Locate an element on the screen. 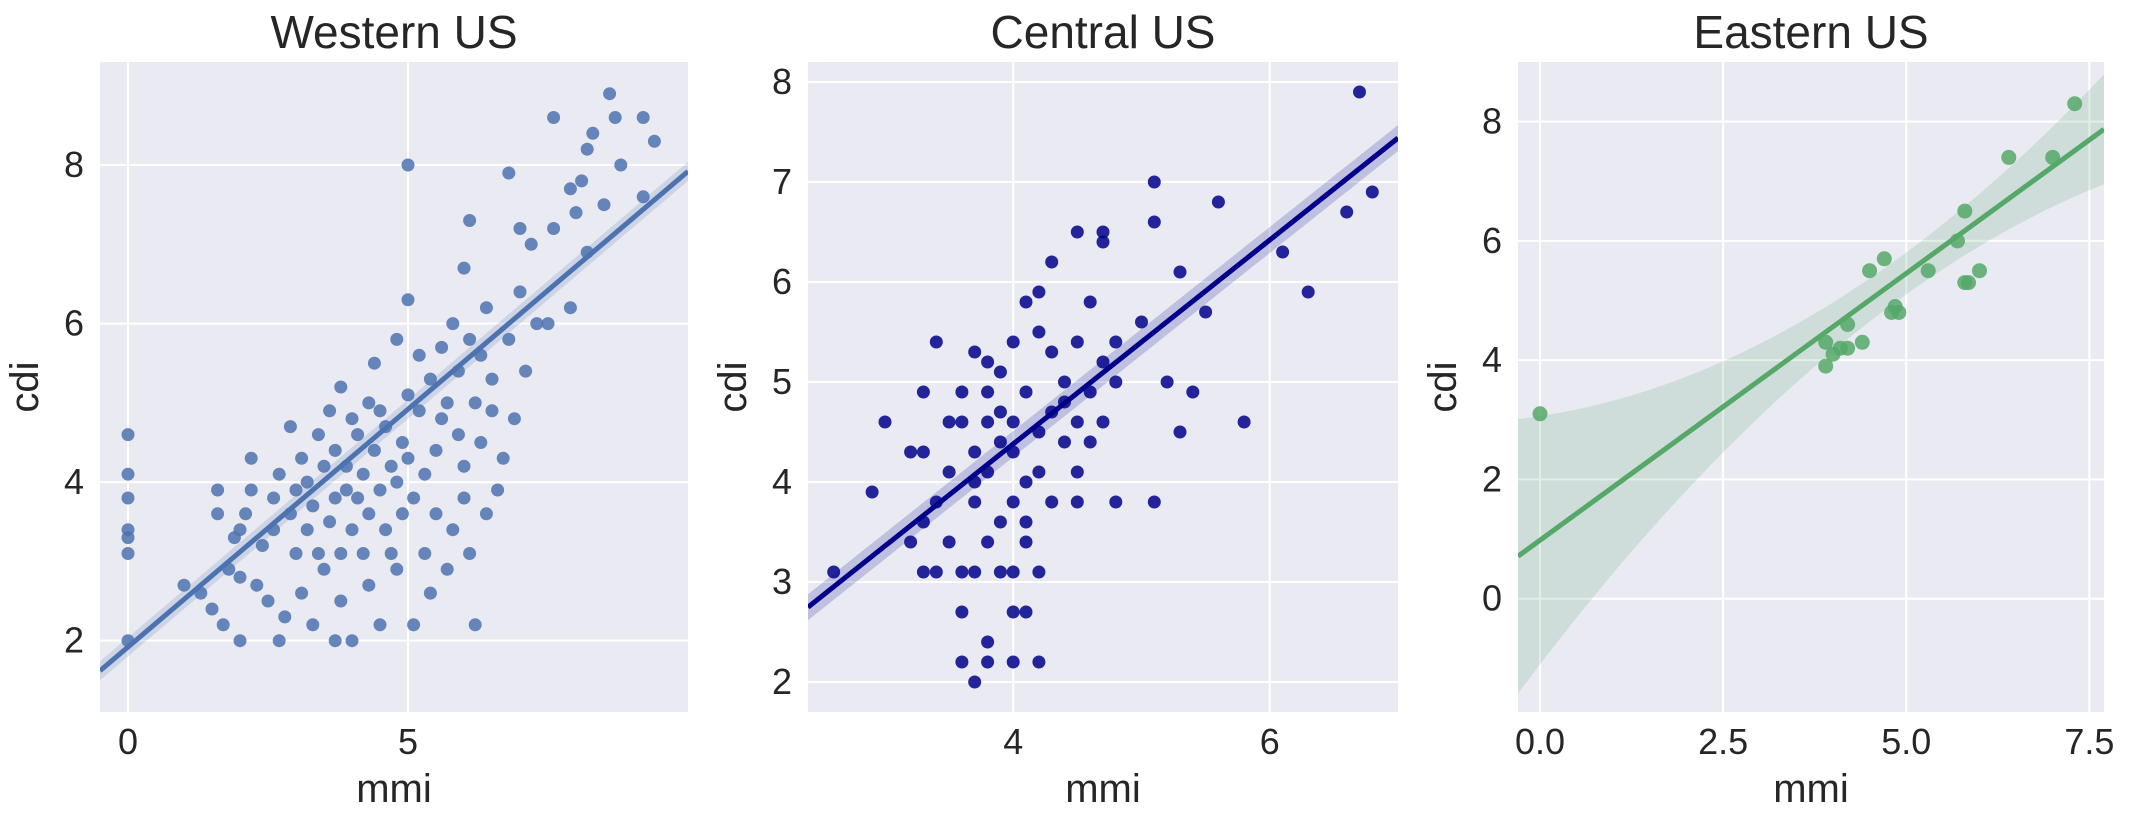  y-tick-label: 0 is located at coordinates (1492, 598).